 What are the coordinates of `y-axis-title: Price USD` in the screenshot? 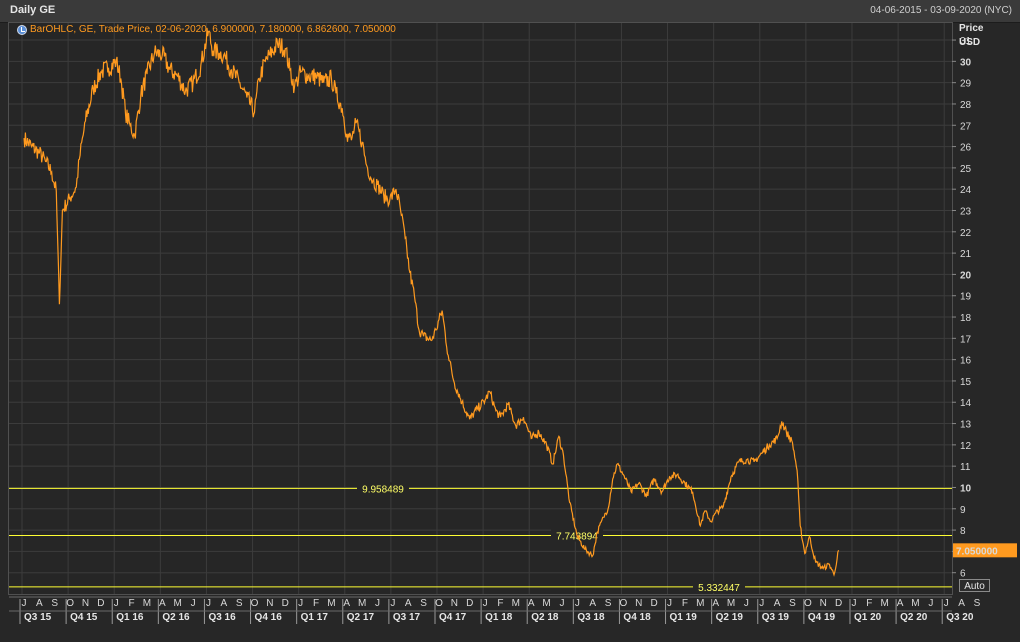 It's located at (971, 36).